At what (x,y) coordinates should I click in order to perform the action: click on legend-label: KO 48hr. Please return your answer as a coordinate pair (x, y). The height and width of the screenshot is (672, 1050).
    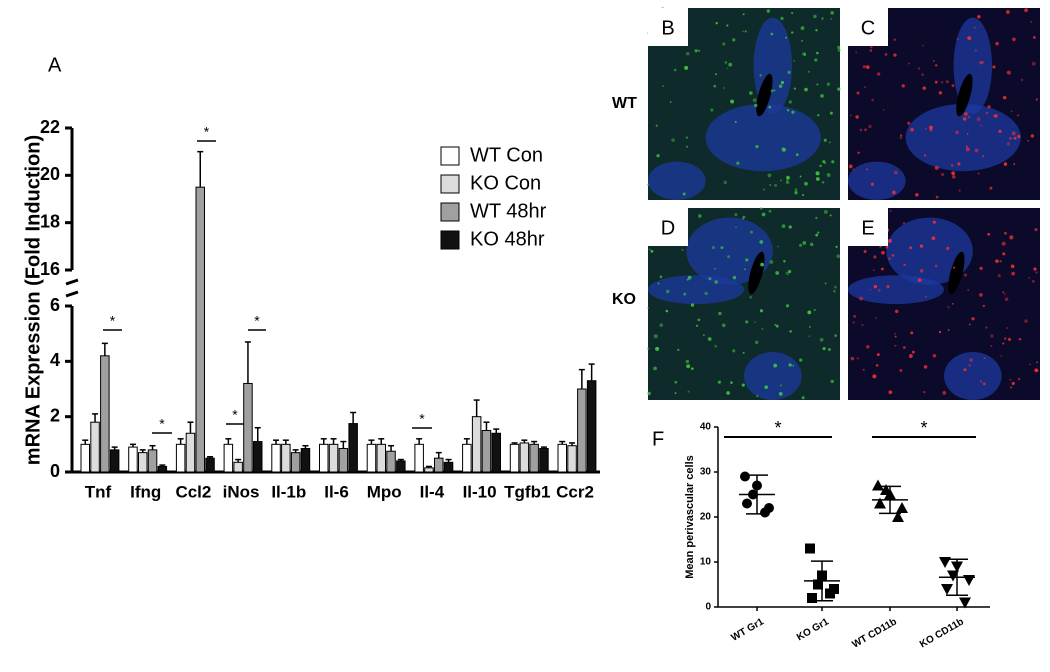
    Looking at the image, I should click on (507, 239).